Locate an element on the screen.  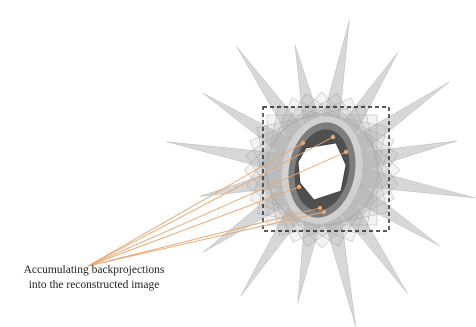
caption-line-1: Accumulating backprojections is located at coordinates (94, 270).